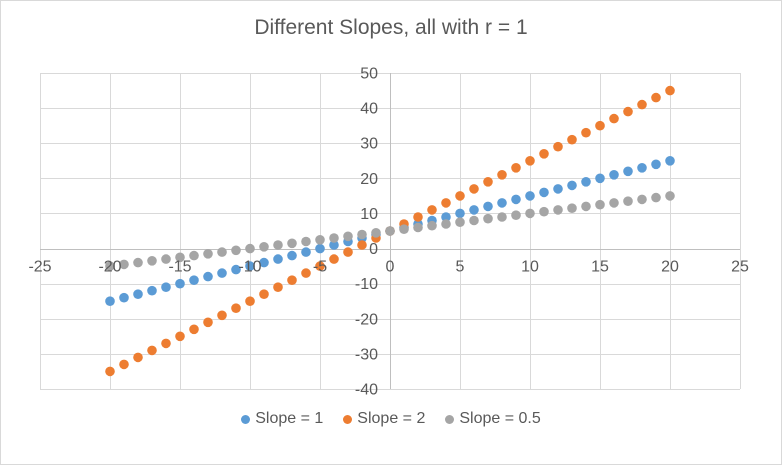  Describe the element at coordinates (366, 354) in the screenshot. I see `y-tick-label: -30` at that location.